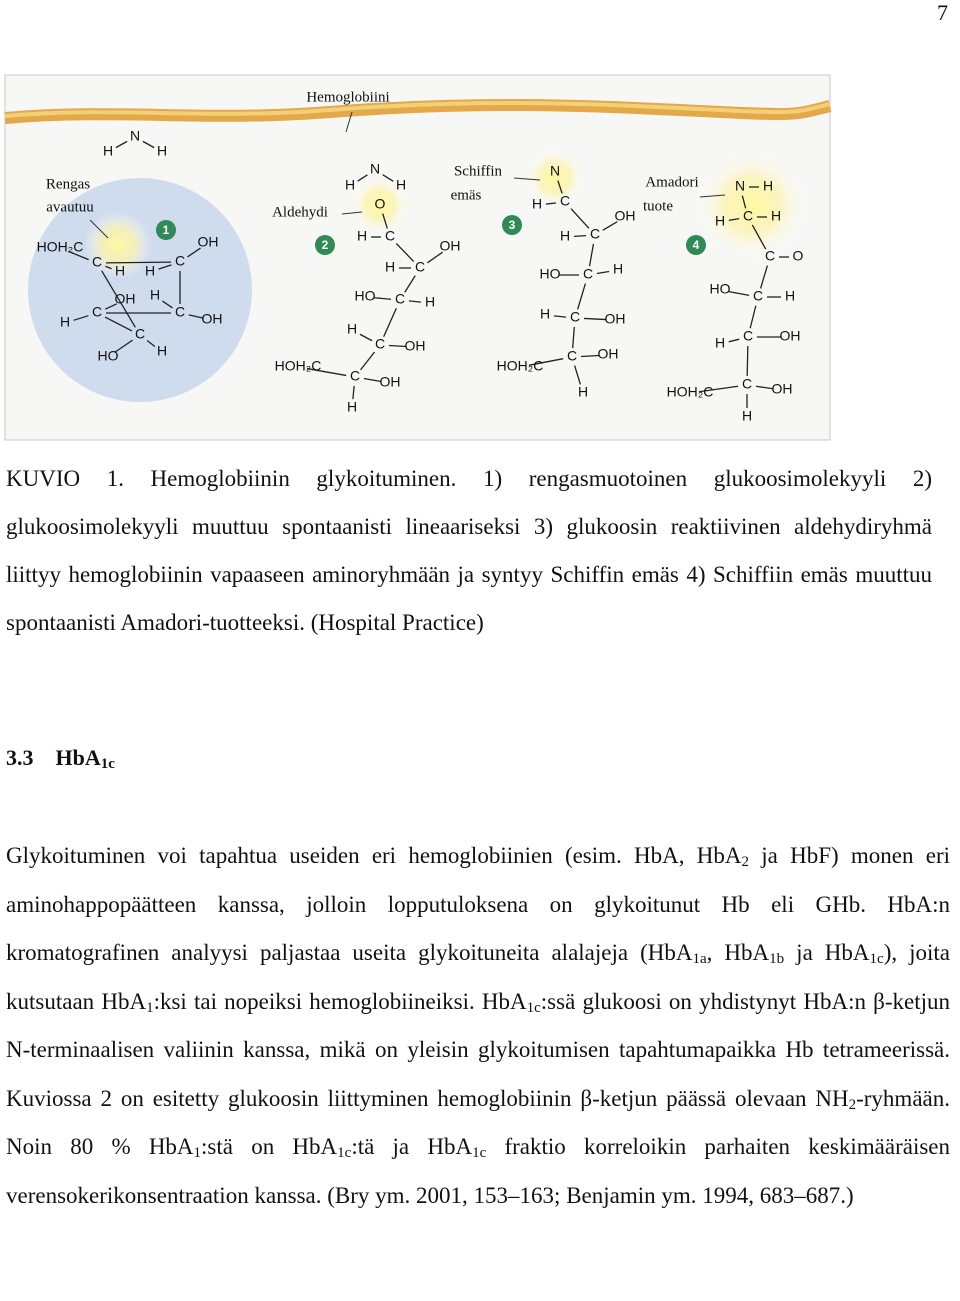  Describe the element at coordinates (478, 1122) in the screenshot. I see `text-run: -ryhmään. Noin 80 % HbA` at that location.